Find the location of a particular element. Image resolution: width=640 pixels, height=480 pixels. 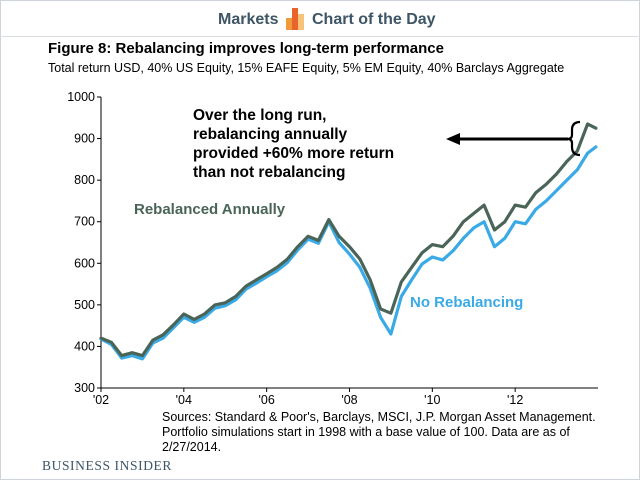

business-insider-logo: BUSINESS INSIDER is located at coordinates (107, 465).